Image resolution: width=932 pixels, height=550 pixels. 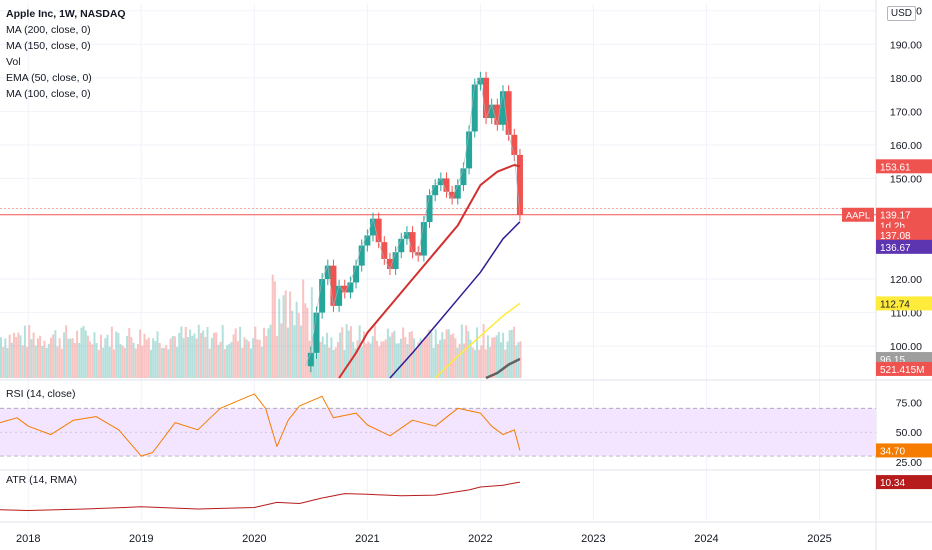 What do you see at coordinates (892, 451) in the screenshot?
I see `rsi-value-label: 34.70` at bounding box center [892, 451].